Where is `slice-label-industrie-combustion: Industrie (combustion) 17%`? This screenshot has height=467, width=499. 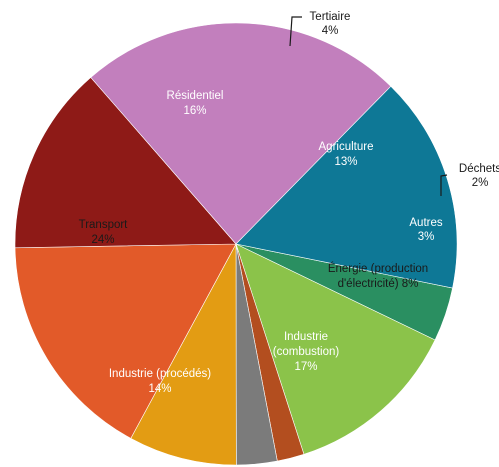
slice-label-industrie-combustion: Industrie (combustion) 17% is located at coordinates (306, 352).